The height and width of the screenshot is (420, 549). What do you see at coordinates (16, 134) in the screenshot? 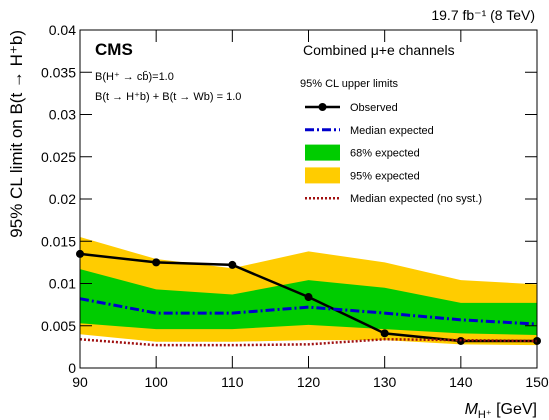
I see `y-axis-label: 95% CL limit on B(t → H⁺b)` at bounding box center [16, 134].